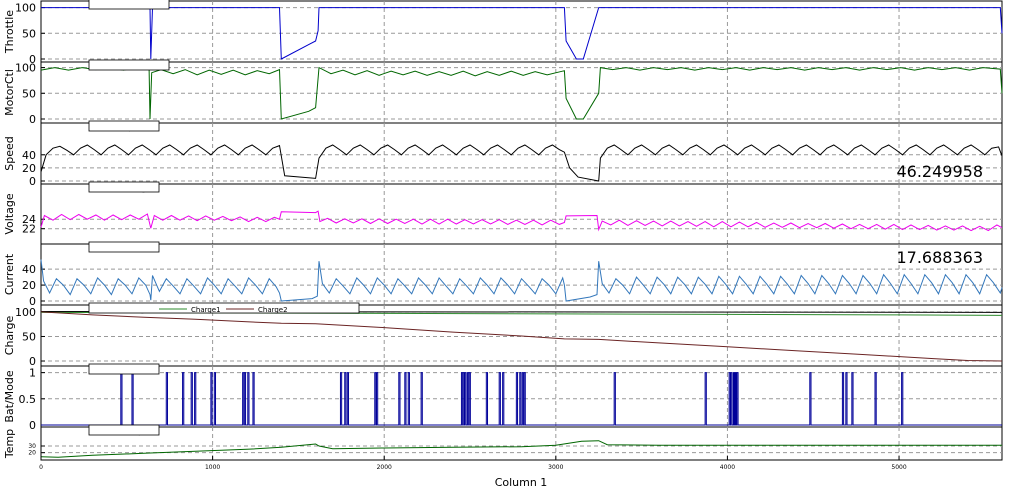  I want to click on y-axis-label: Speed, so click(9, 153).